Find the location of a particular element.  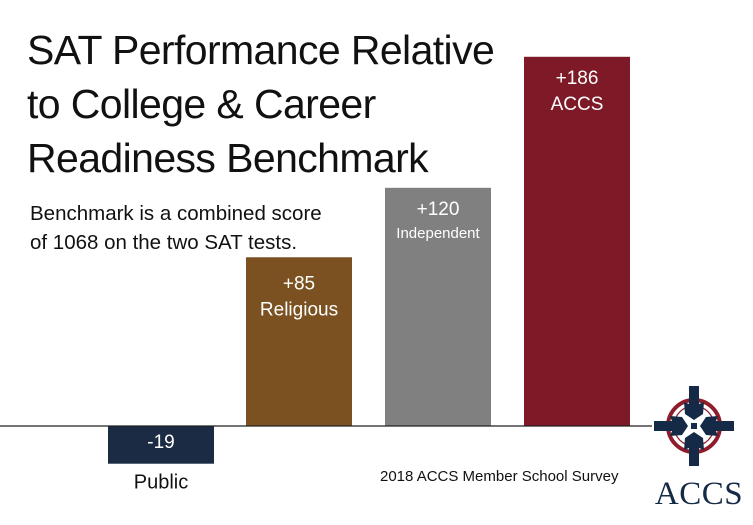

source-note: 2018 ACCS Member School Survey is located at coordinates (499, 476).